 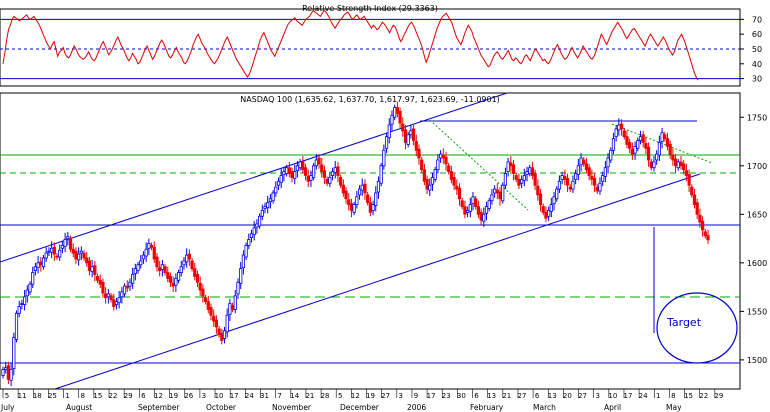 I want to click on rsi-tick-label: 70, so click(x=757, y=19).